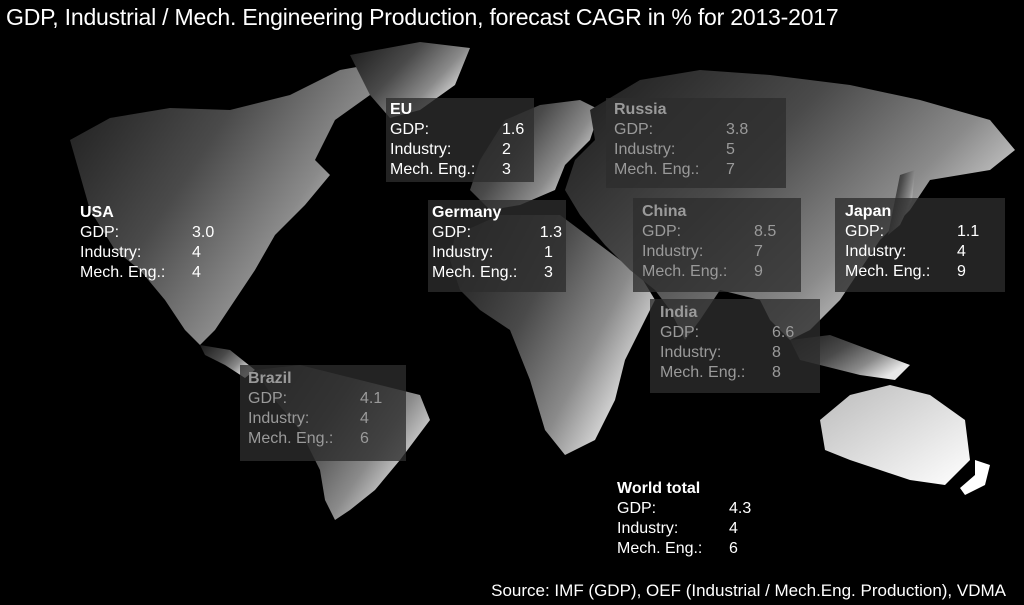 This screenshot has width=1024, height=605. I want to click on region-india: India GDP: 6.6 Industry: 8 Mech. Eng.: 8, so click(735, 346).